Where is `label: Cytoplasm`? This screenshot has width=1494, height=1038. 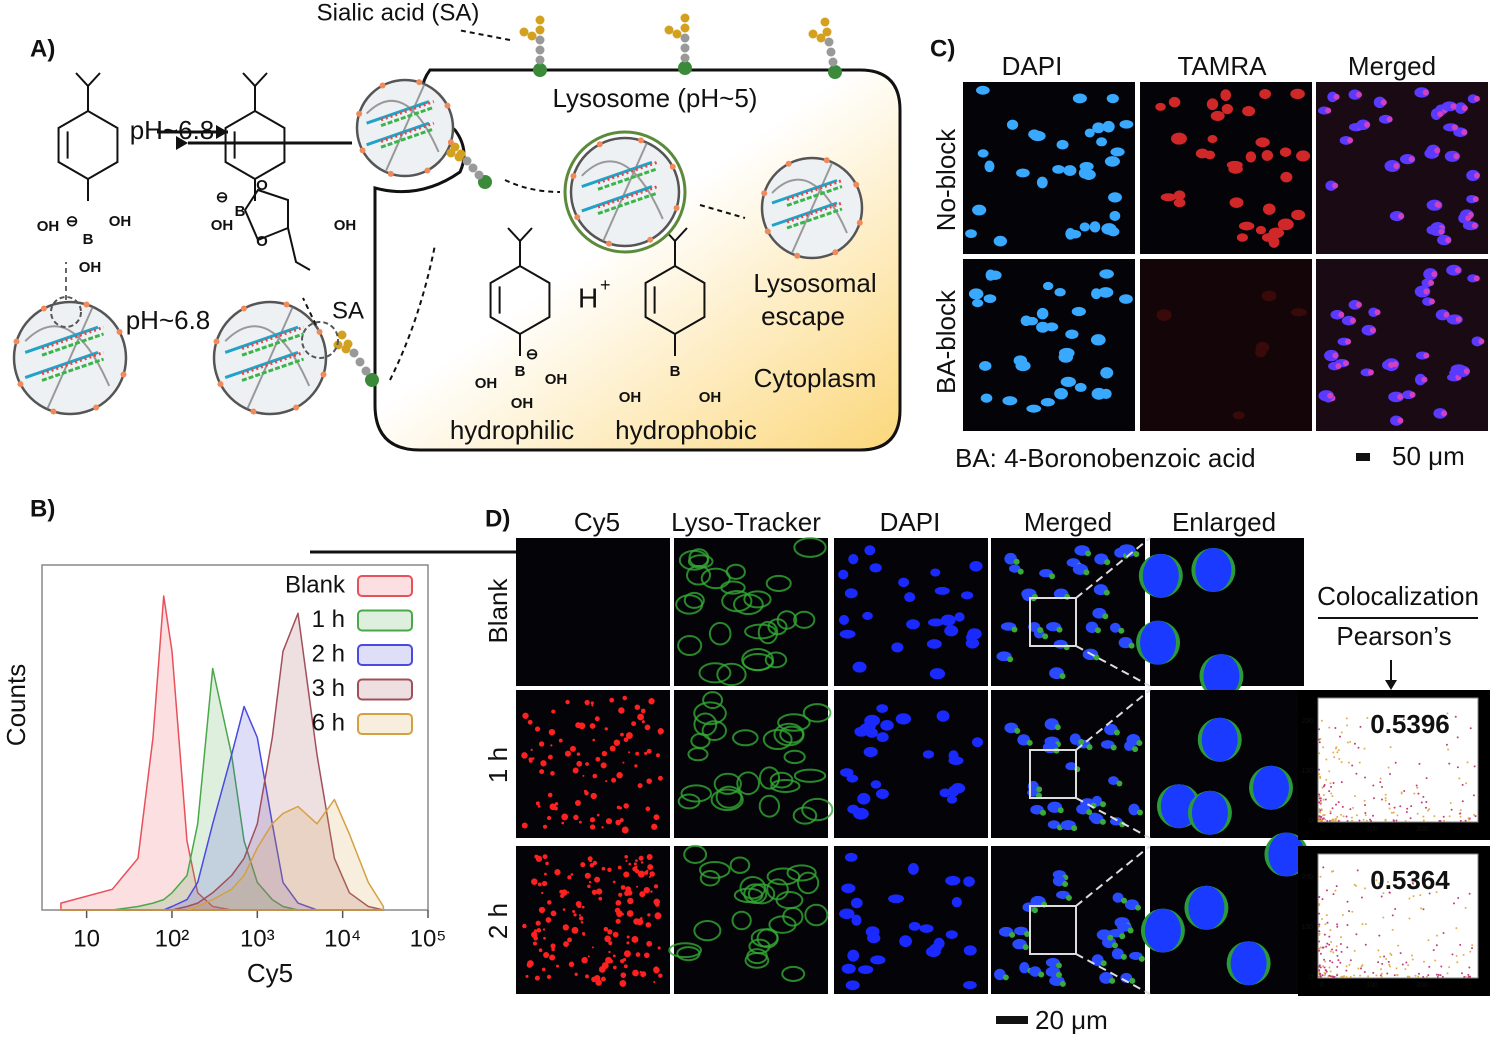
label: Cytoplasm is located at coordinates (815, 378).